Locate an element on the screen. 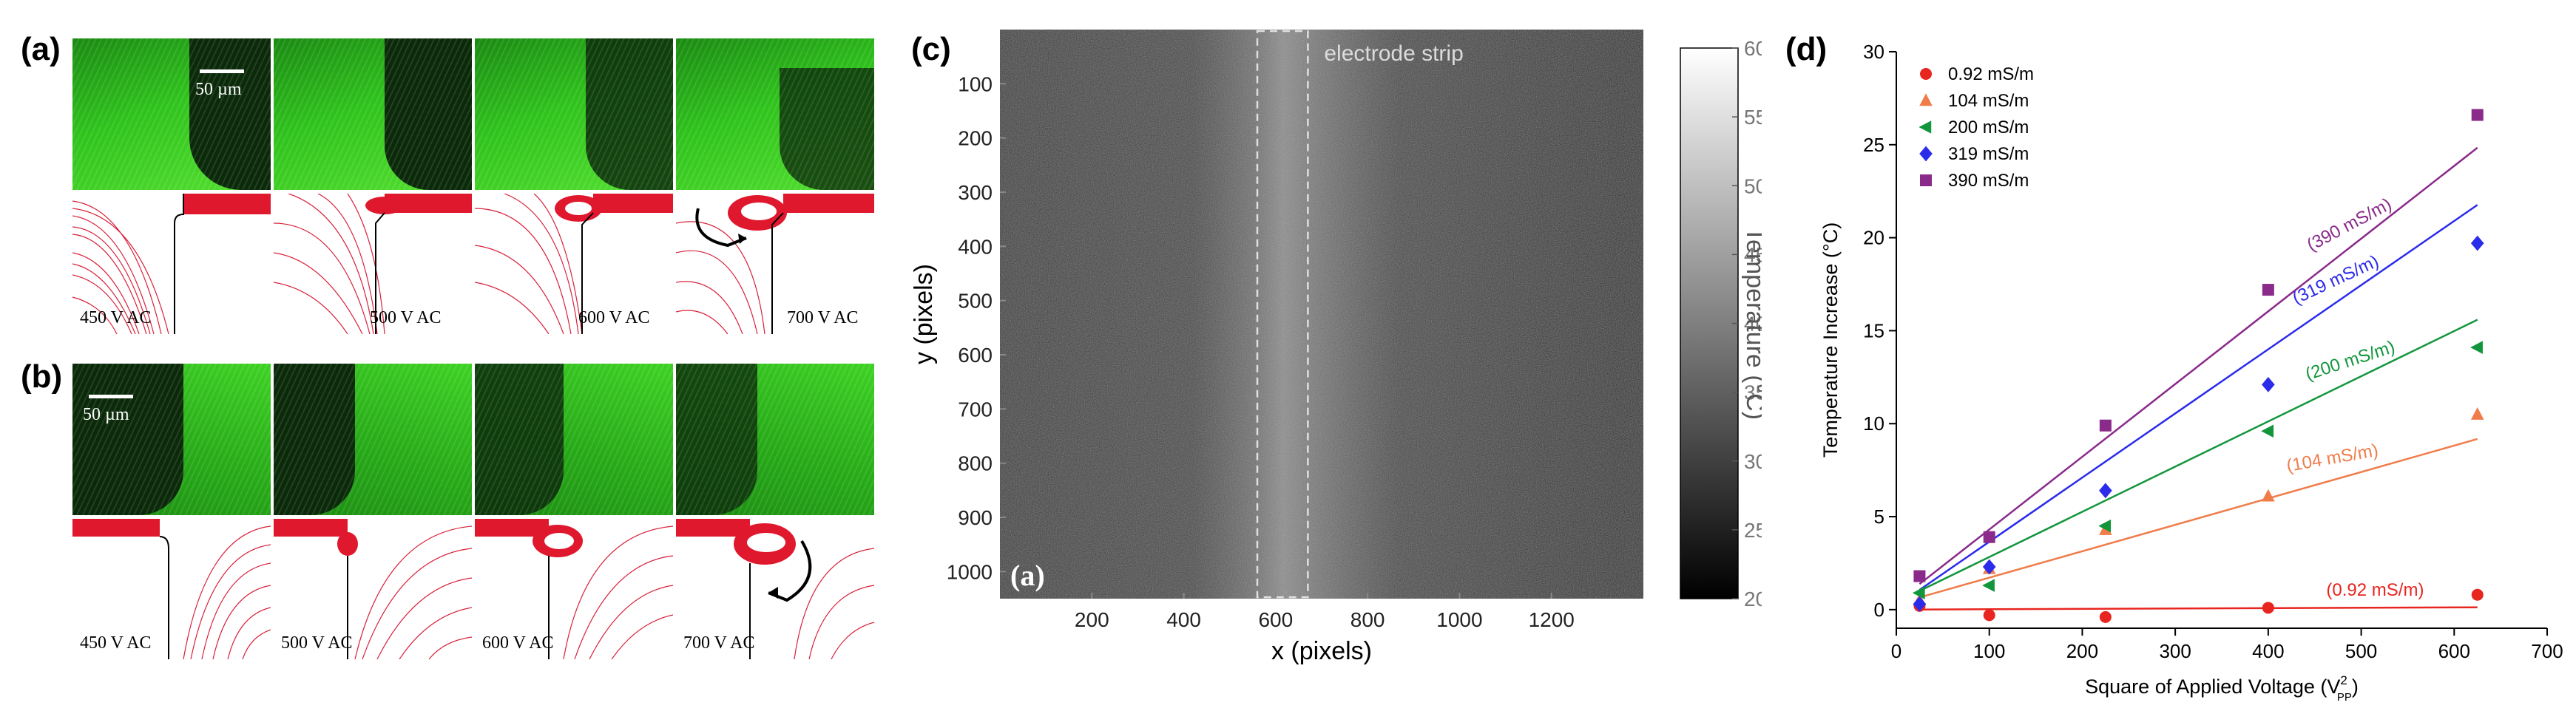 The image size is (2576, 711). panel-label-d: (d) is located at coordinates (1806, 49).